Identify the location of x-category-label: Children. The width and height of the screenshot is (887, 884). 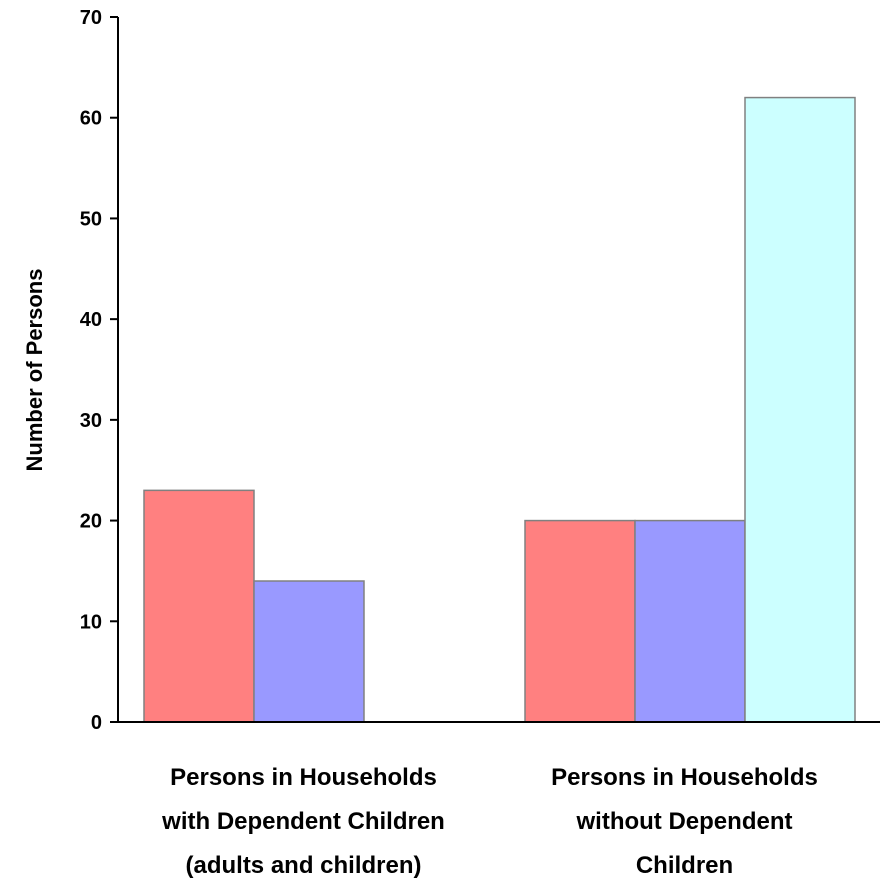
(684, 865).